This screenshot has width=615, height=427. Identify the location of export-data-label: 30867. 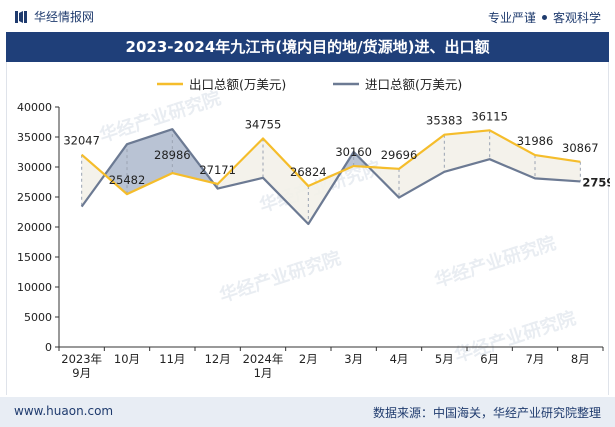
(580, 148).